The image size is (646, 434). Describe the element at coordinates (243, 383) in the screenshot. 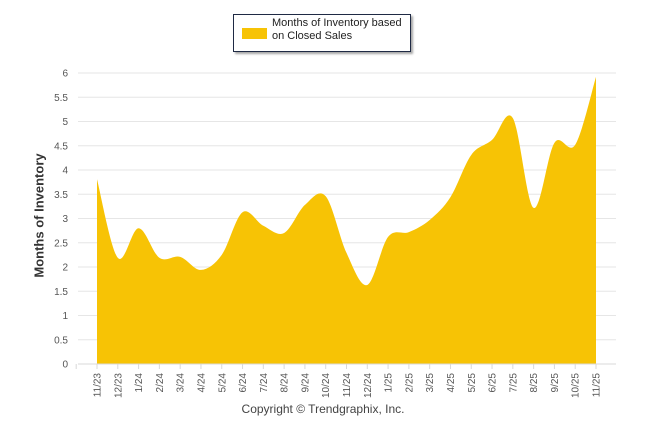

I see `x-tick-label: 6/24` at that location.